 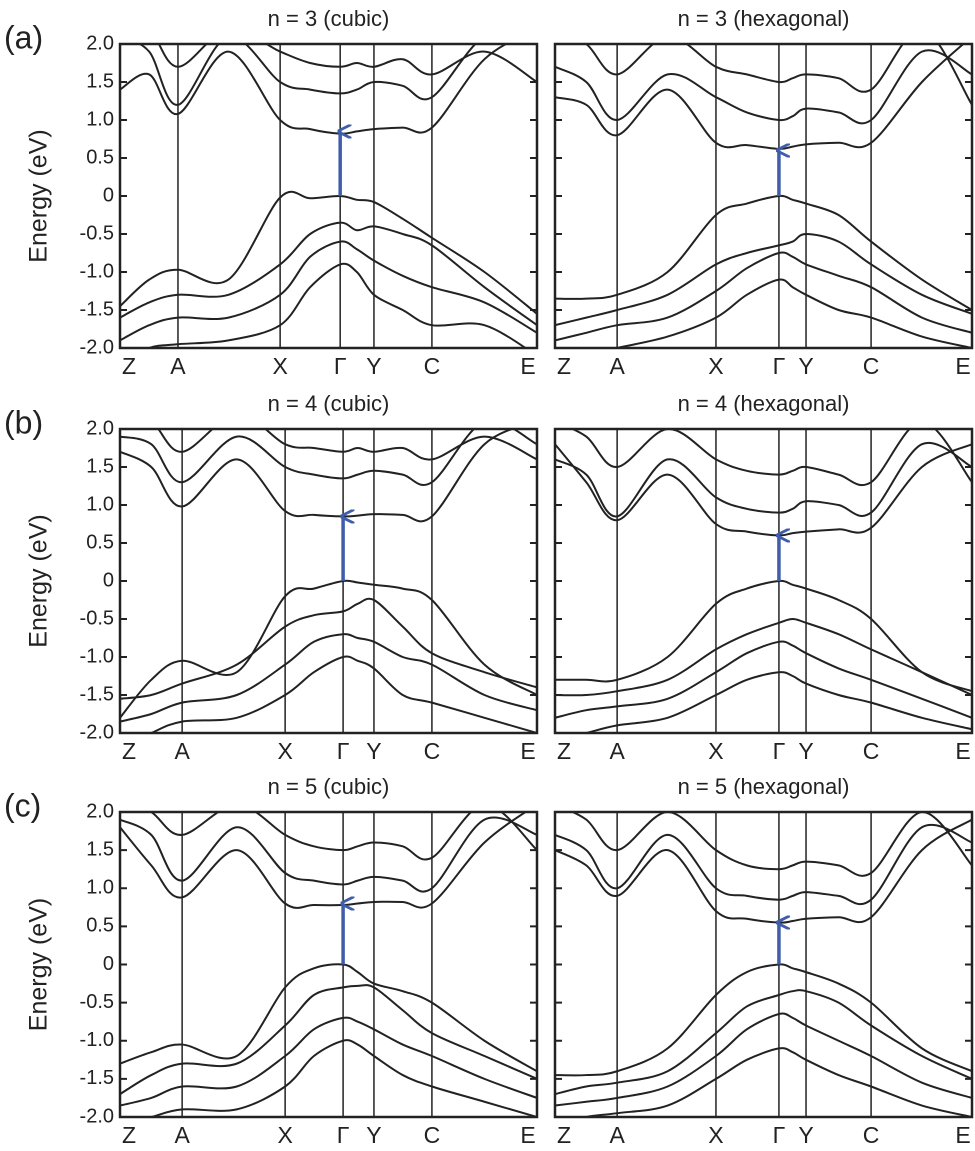 What do you see at coordinates (22, 805) in the screenshot?
I see `panel-label: (c)` at bounding box center [22, 805].